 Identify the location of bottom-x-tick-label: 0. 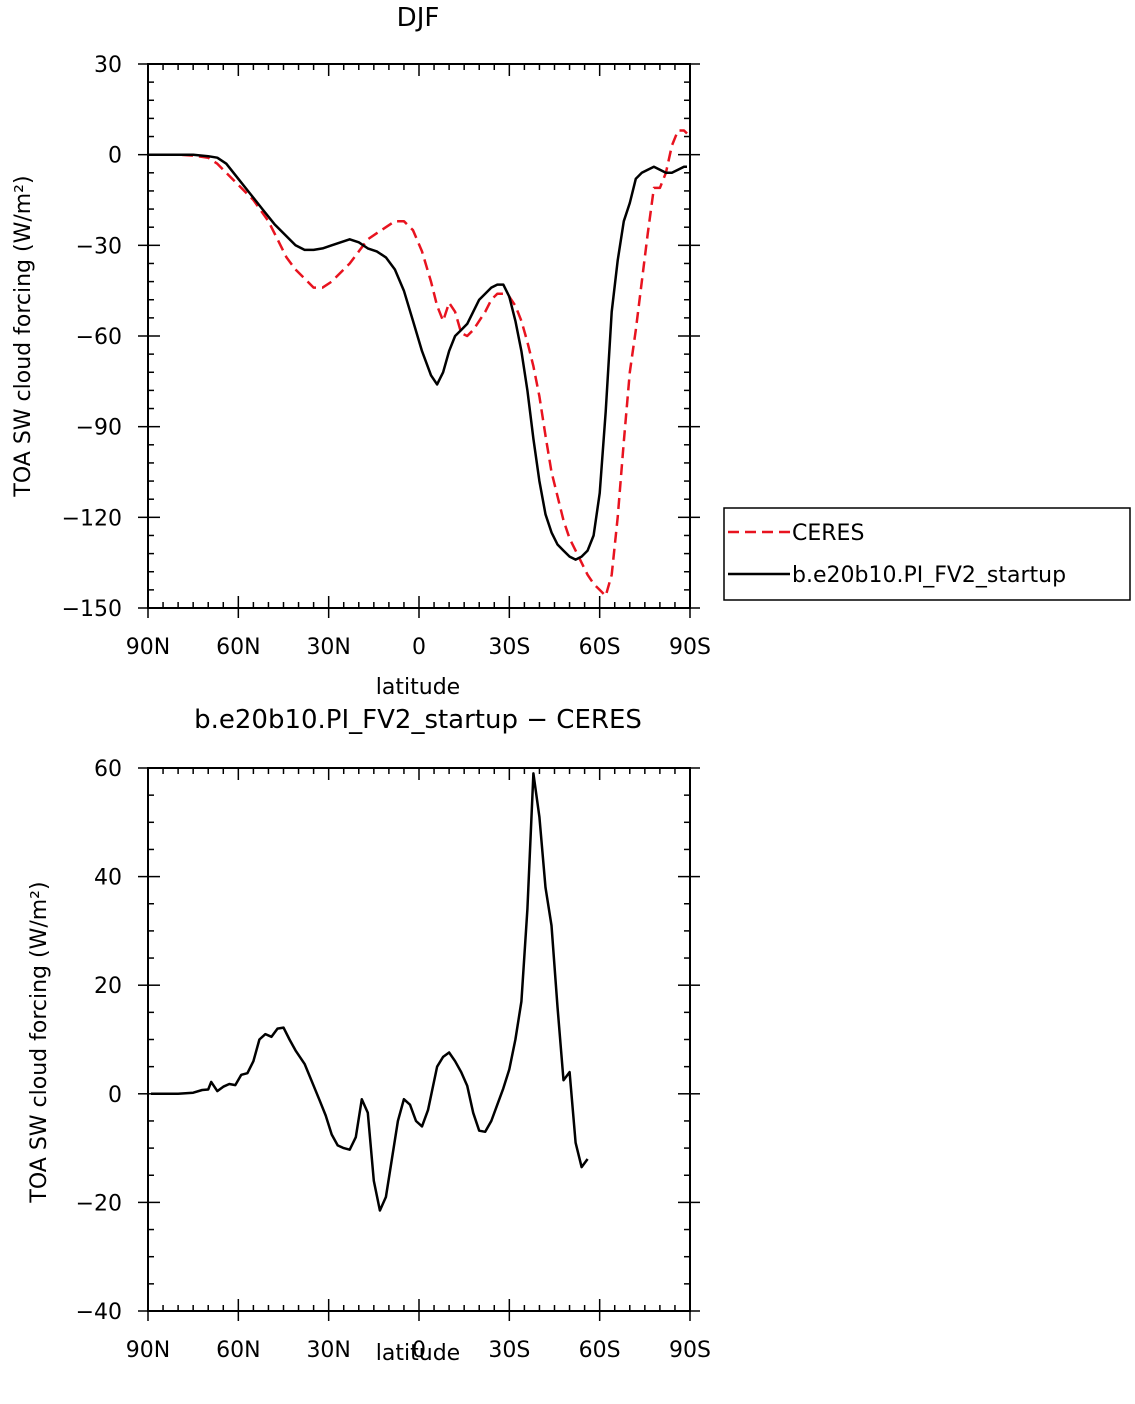
(419, 1350).